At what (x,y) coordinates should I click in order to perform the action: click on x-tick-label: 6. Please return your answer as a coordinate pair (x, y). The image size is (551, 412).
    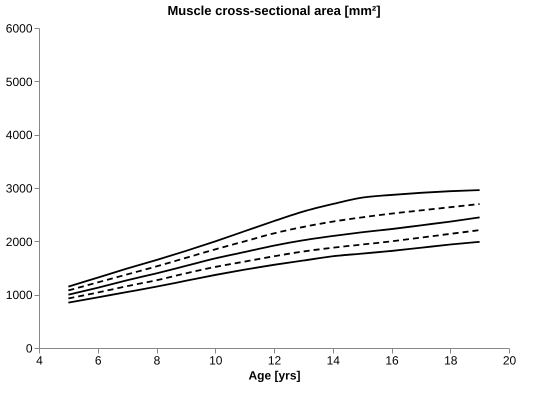
    Looking at the image, I should click on (98, 361).